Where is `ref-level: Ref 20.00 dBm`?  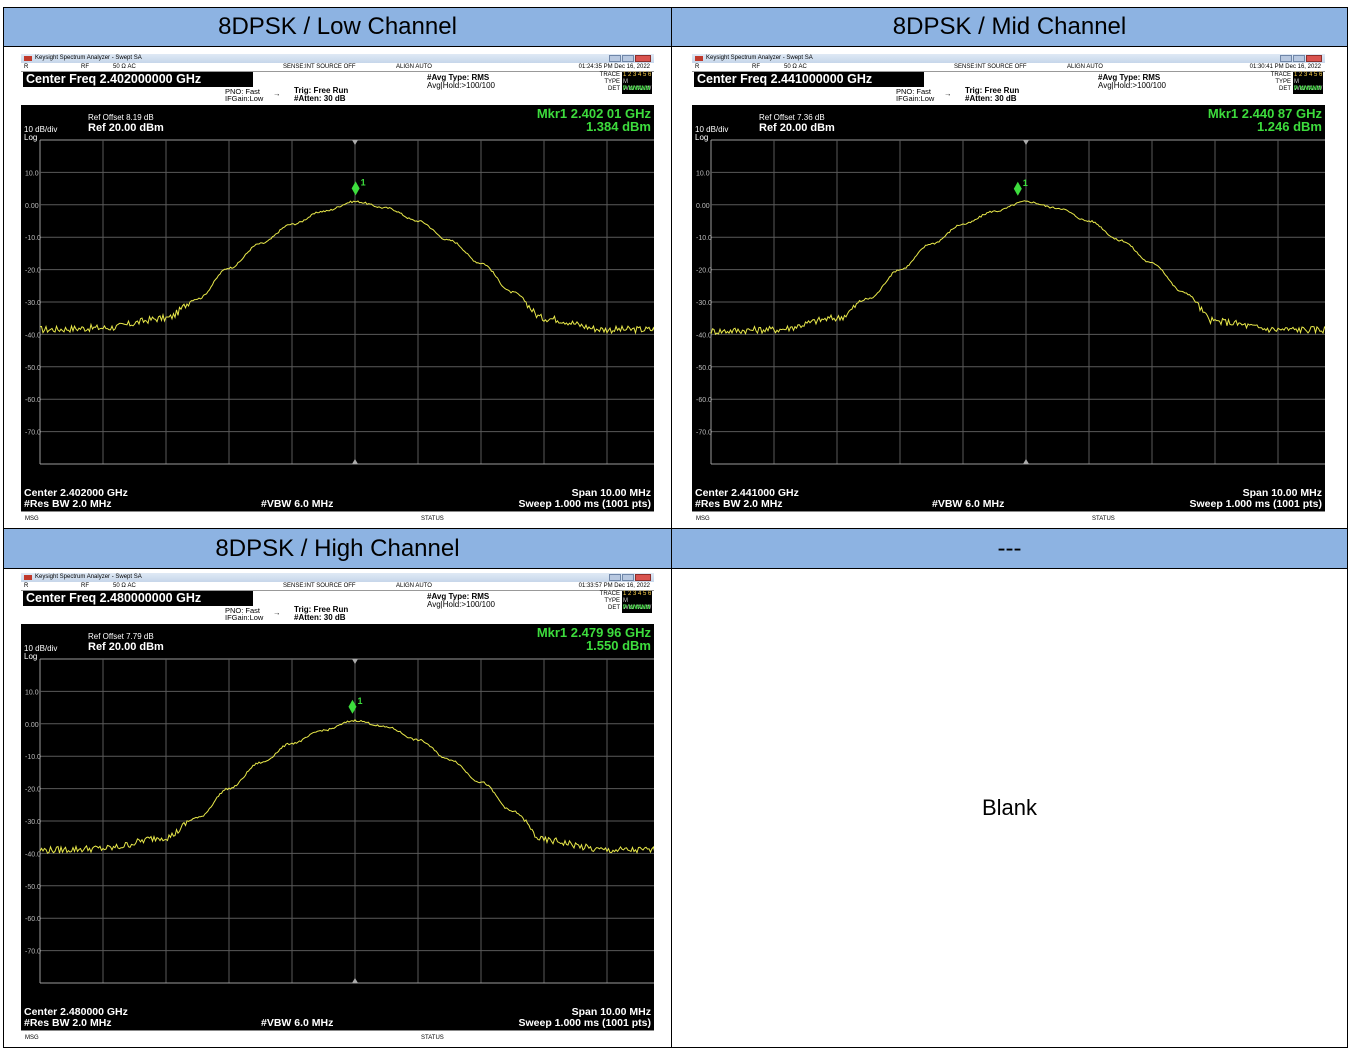 ref-level: Ref 20.00 dBm is located at coordinates (126, 647).